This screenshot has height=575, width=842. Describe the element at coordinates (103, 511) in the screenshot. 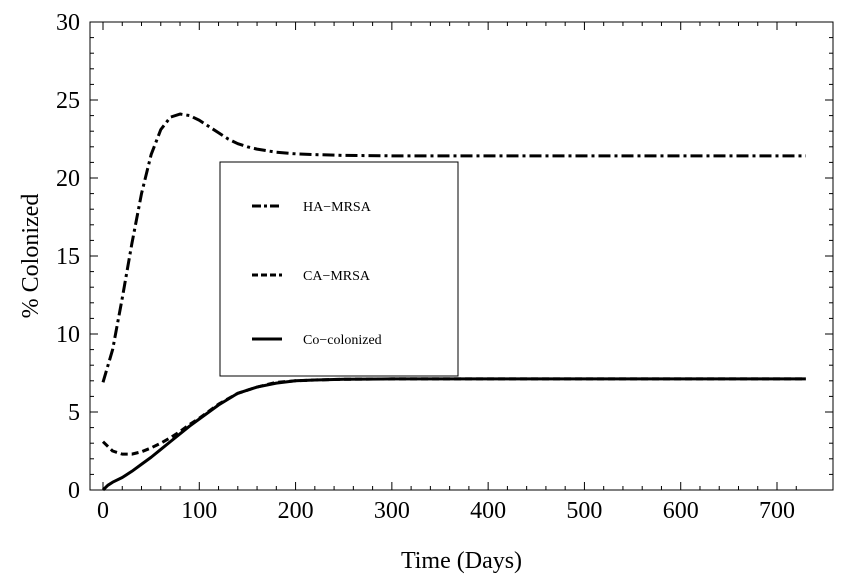

I see `x-tick-label: 0` at that location.